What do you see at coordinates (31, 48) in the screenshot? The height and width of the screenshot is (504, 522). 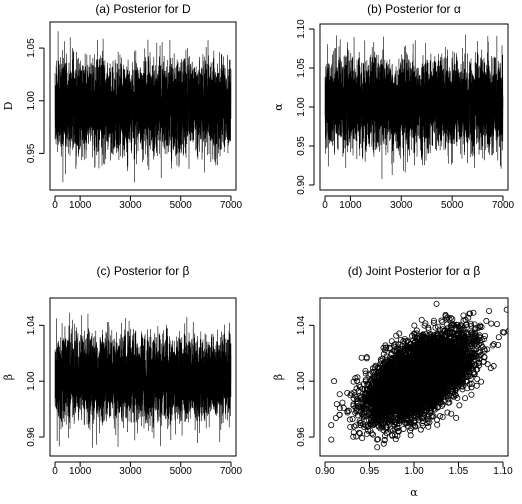 I see `panel-a-y-tick-label: 1.05` at bounding box center [31, 48].